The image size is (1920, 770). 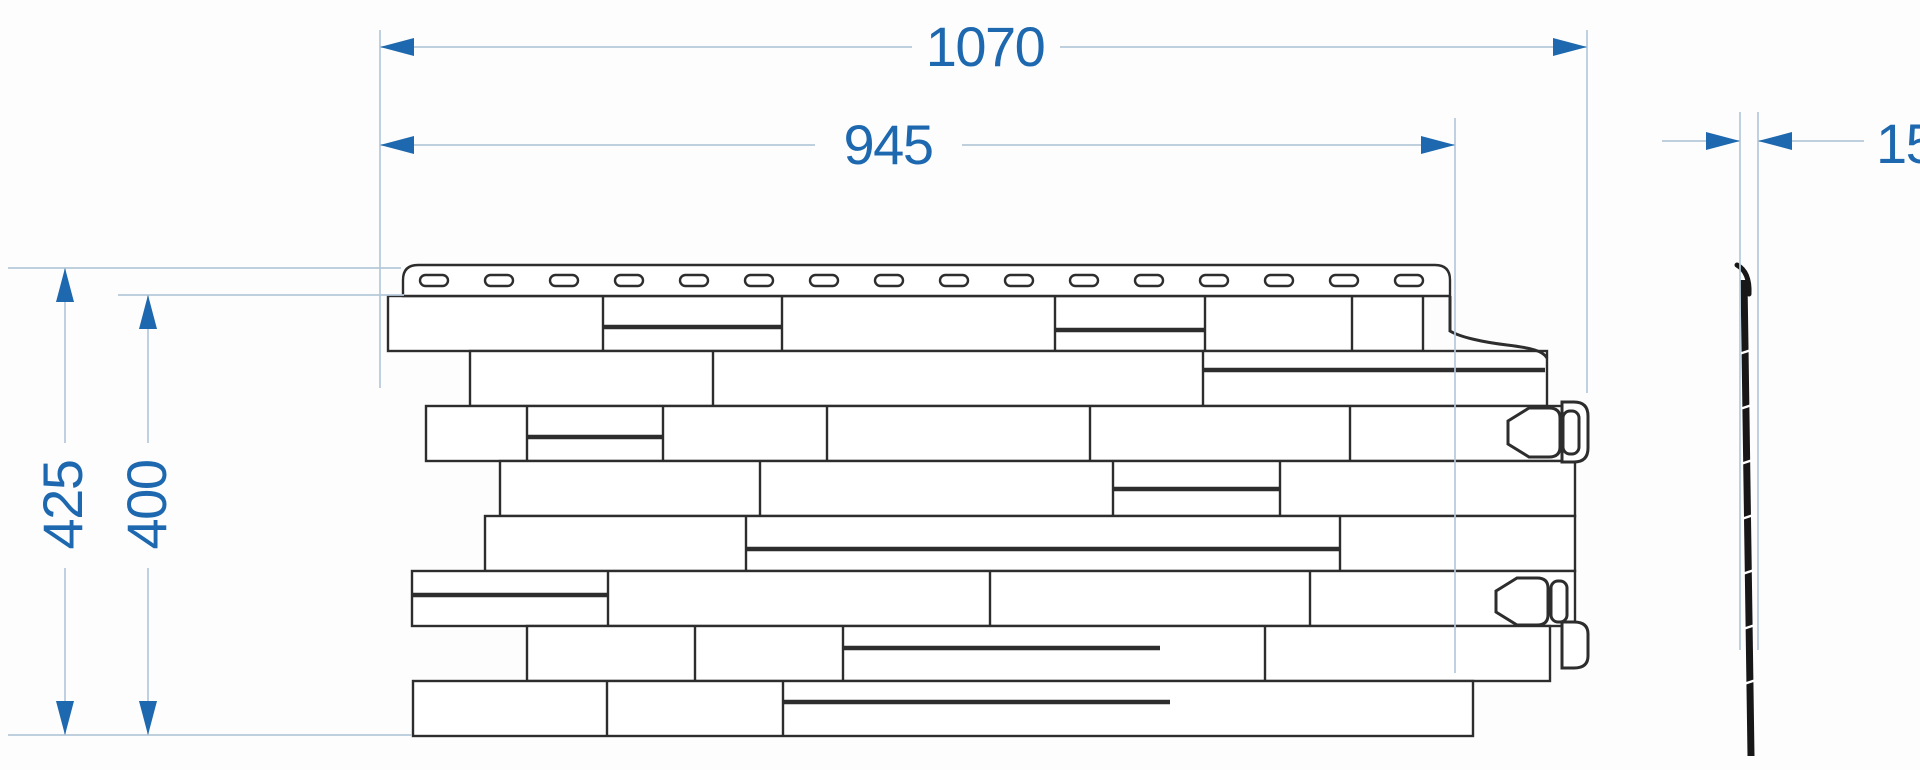 What do you see at coordinates (888, 144) in the screenshot?
I see `dimension-label-visible-width: 945` at bounding box center [888, 144].